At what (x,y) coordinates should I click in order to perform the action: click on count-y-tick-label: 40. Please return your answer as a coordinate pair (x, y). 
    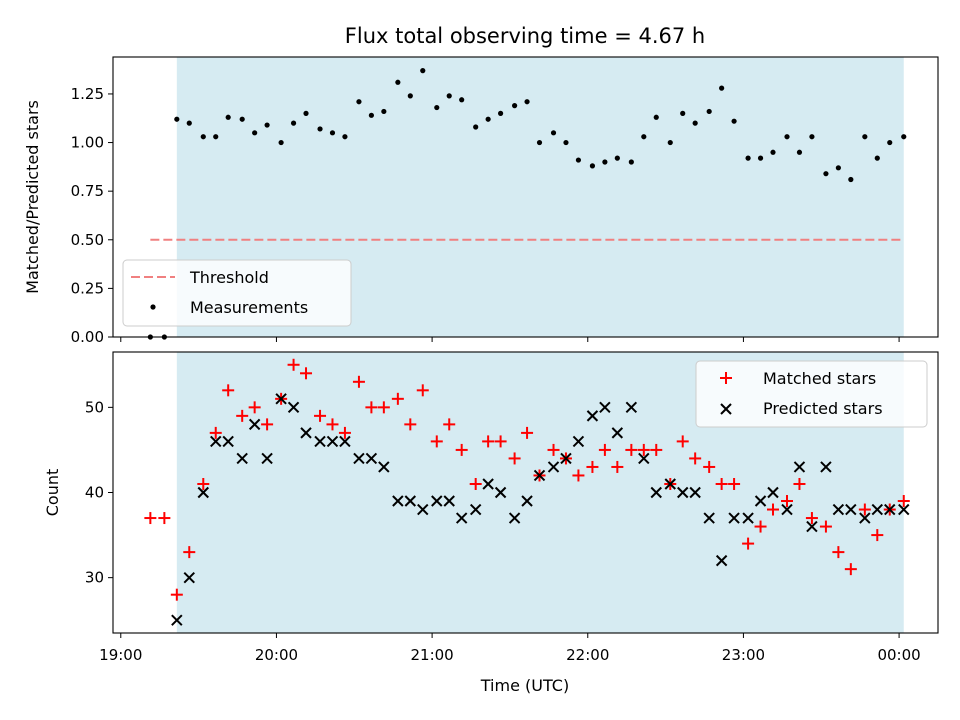
    Looking at the image, I should click on (94, 493).